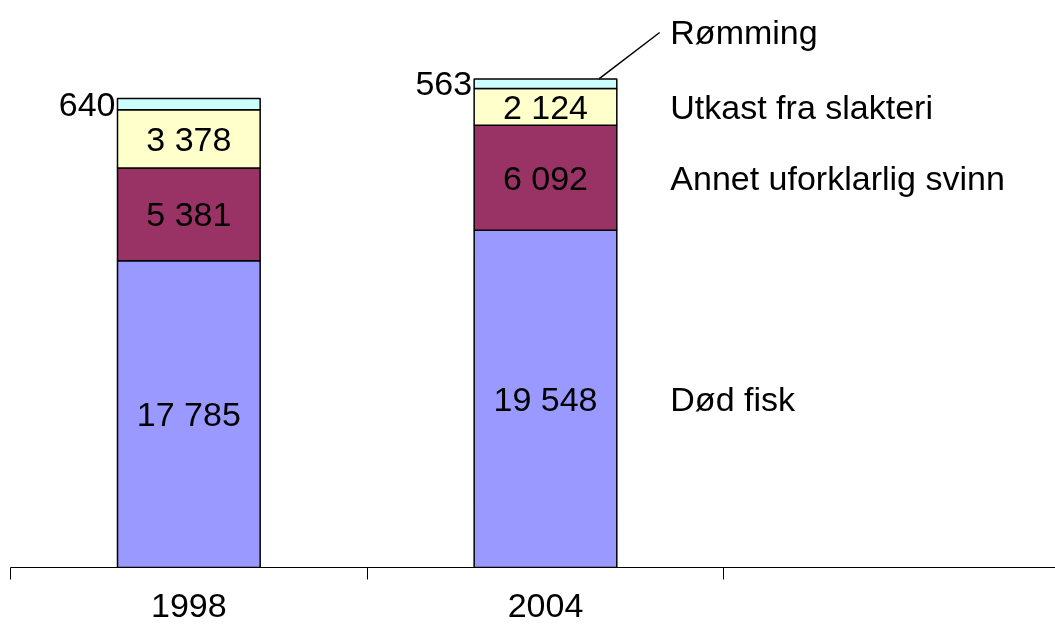 This screenshot has height=627, width=1055. I want to click on series-label: Annet uforklarlig svinn, so click(837, 177).